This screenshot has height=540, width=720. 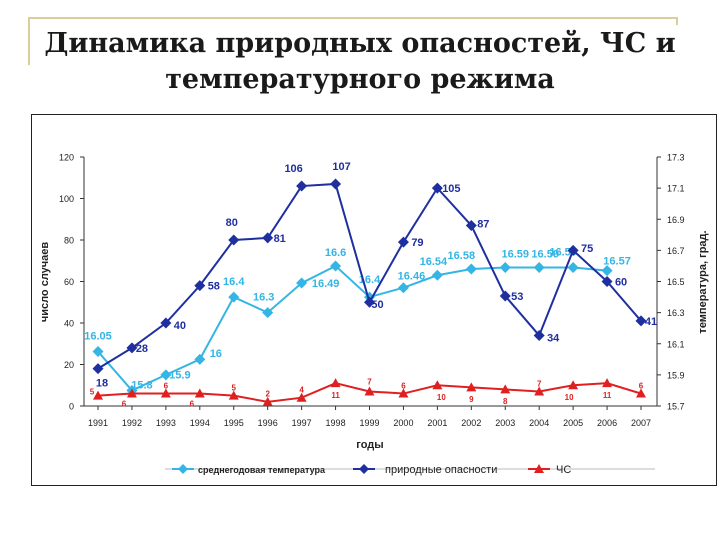 I want to click on series-2: 5 6 6 6 5 2 4 11 7 6 10 9 8 7 10 11 6, so click(x=368, y=392).